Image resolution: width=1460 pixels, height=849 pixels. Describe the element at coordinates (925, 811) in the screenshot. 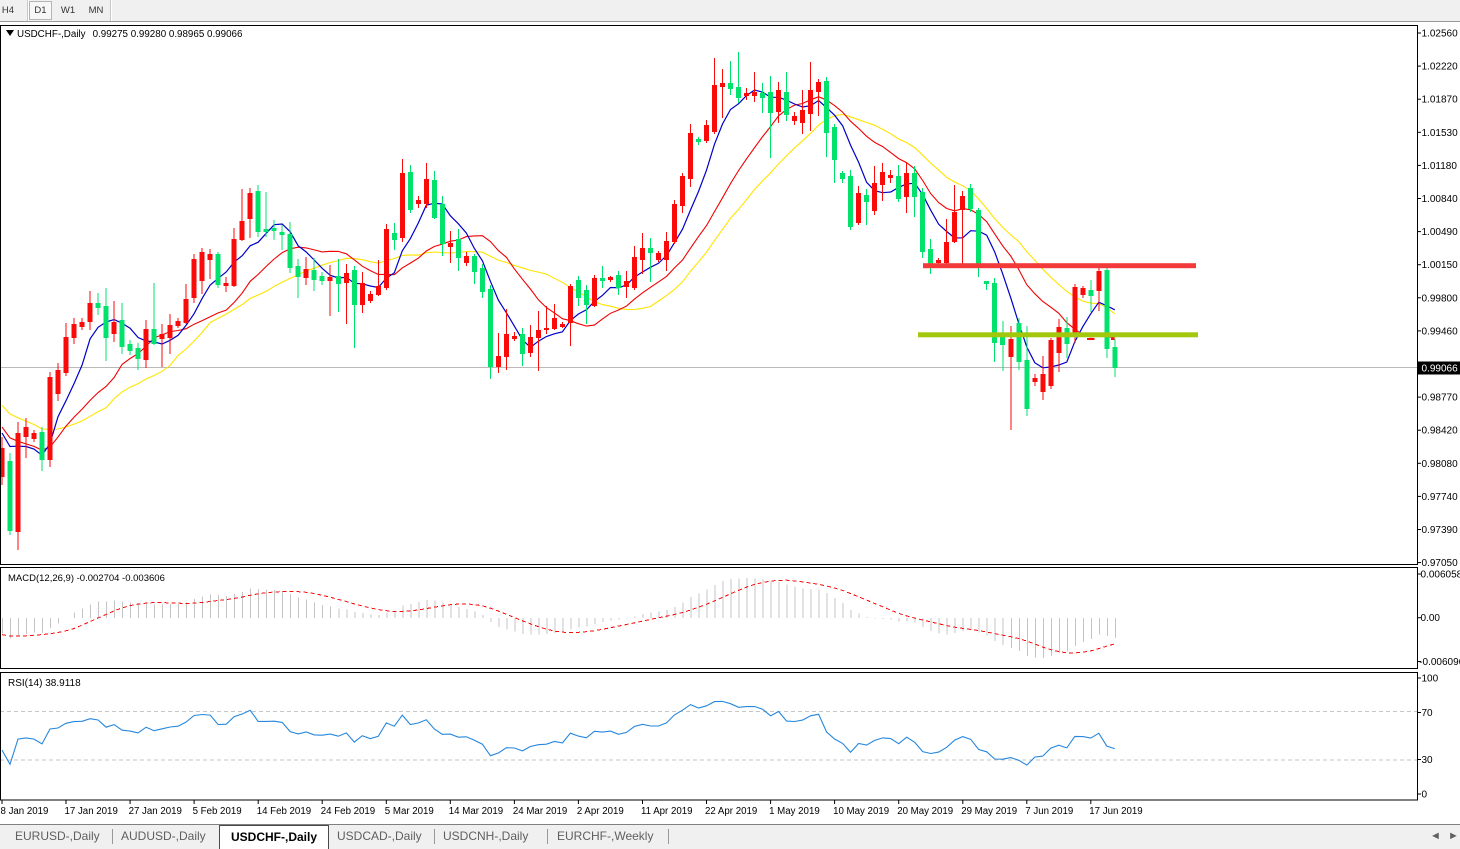

I see `svg-text: 20 May 2019` at that location.